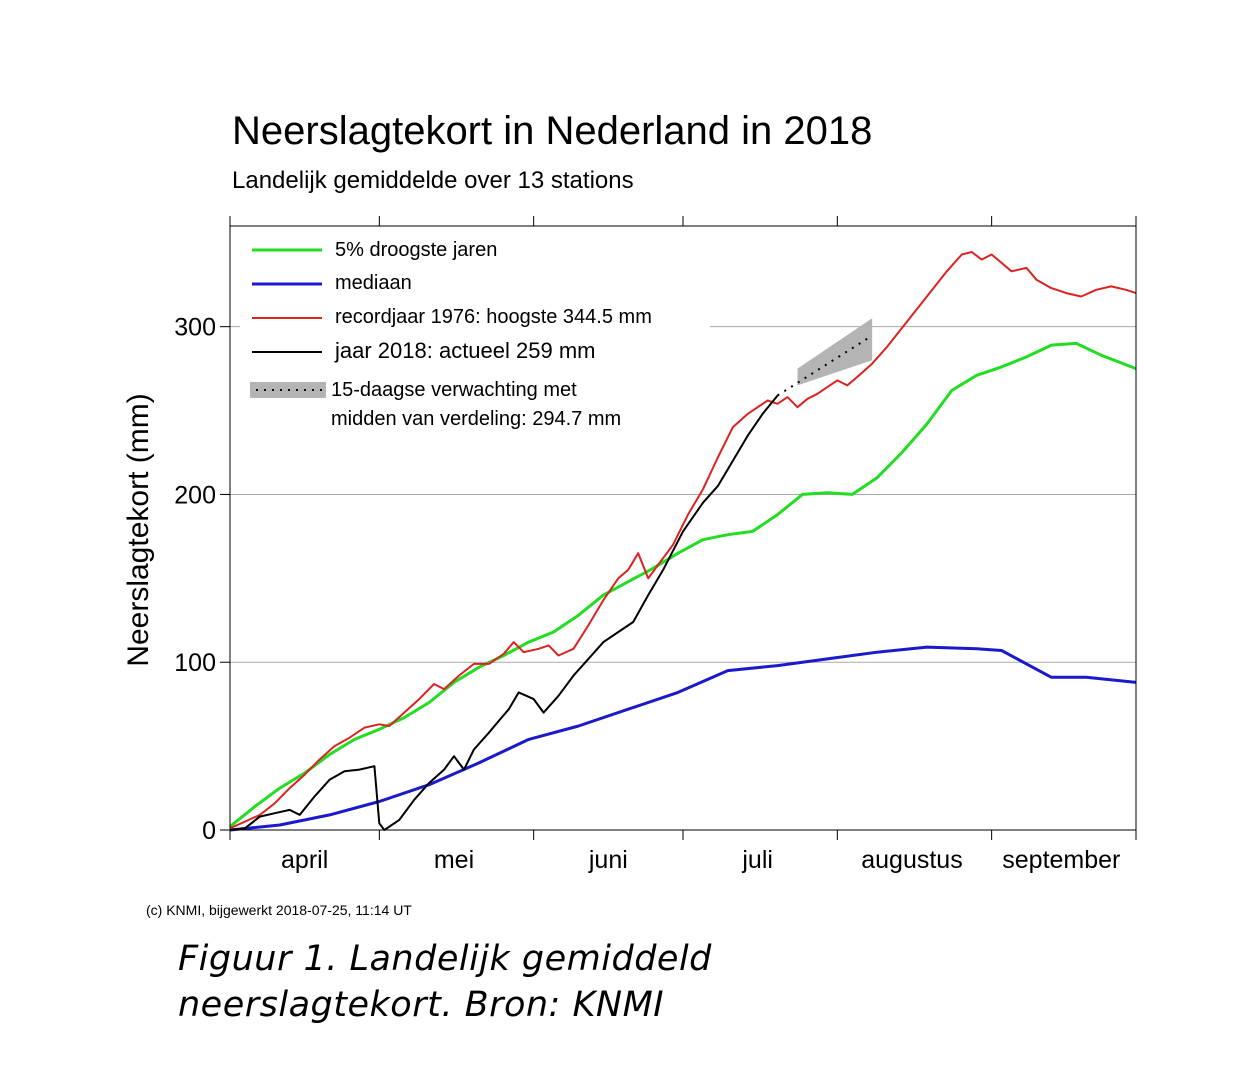  Describe the element at coordinates (373, 283) in the screenshot. I see `legend-label-mediaan: mediaan` at that location.